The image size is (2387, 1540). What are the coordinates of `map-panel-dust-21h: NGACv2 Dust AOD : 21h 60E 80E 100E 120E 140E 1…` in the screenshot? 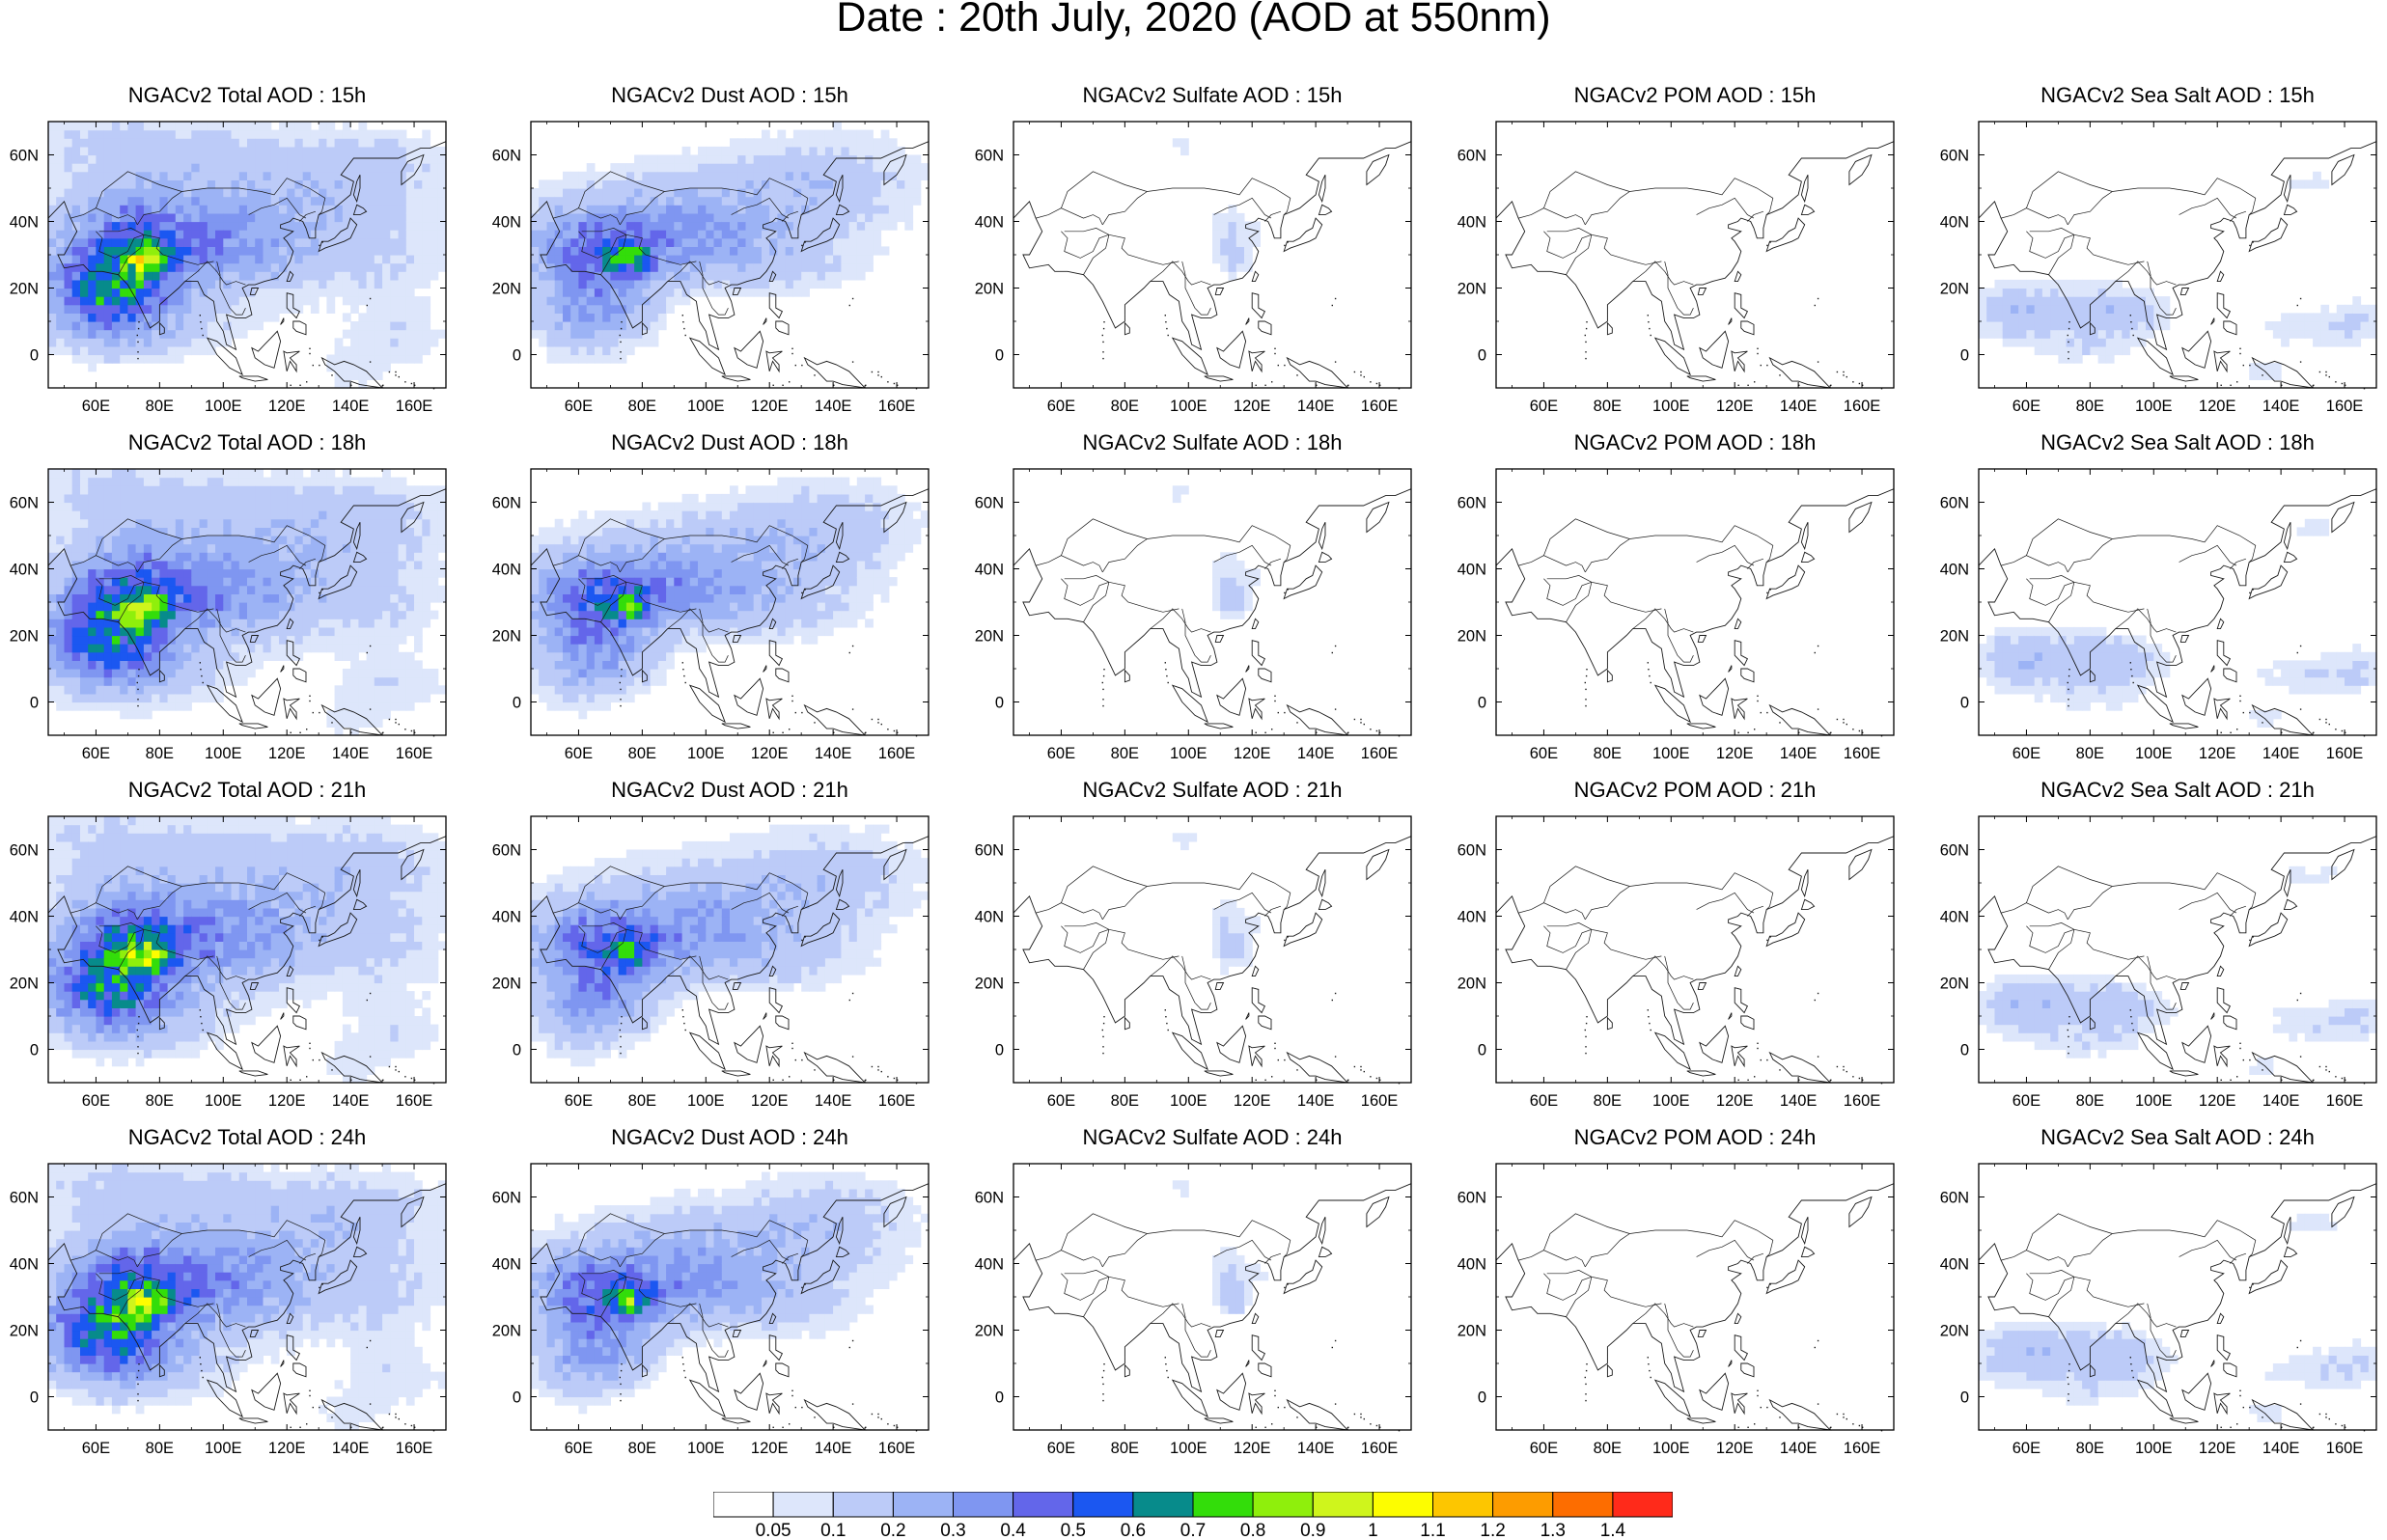 It's located at (752, 953).